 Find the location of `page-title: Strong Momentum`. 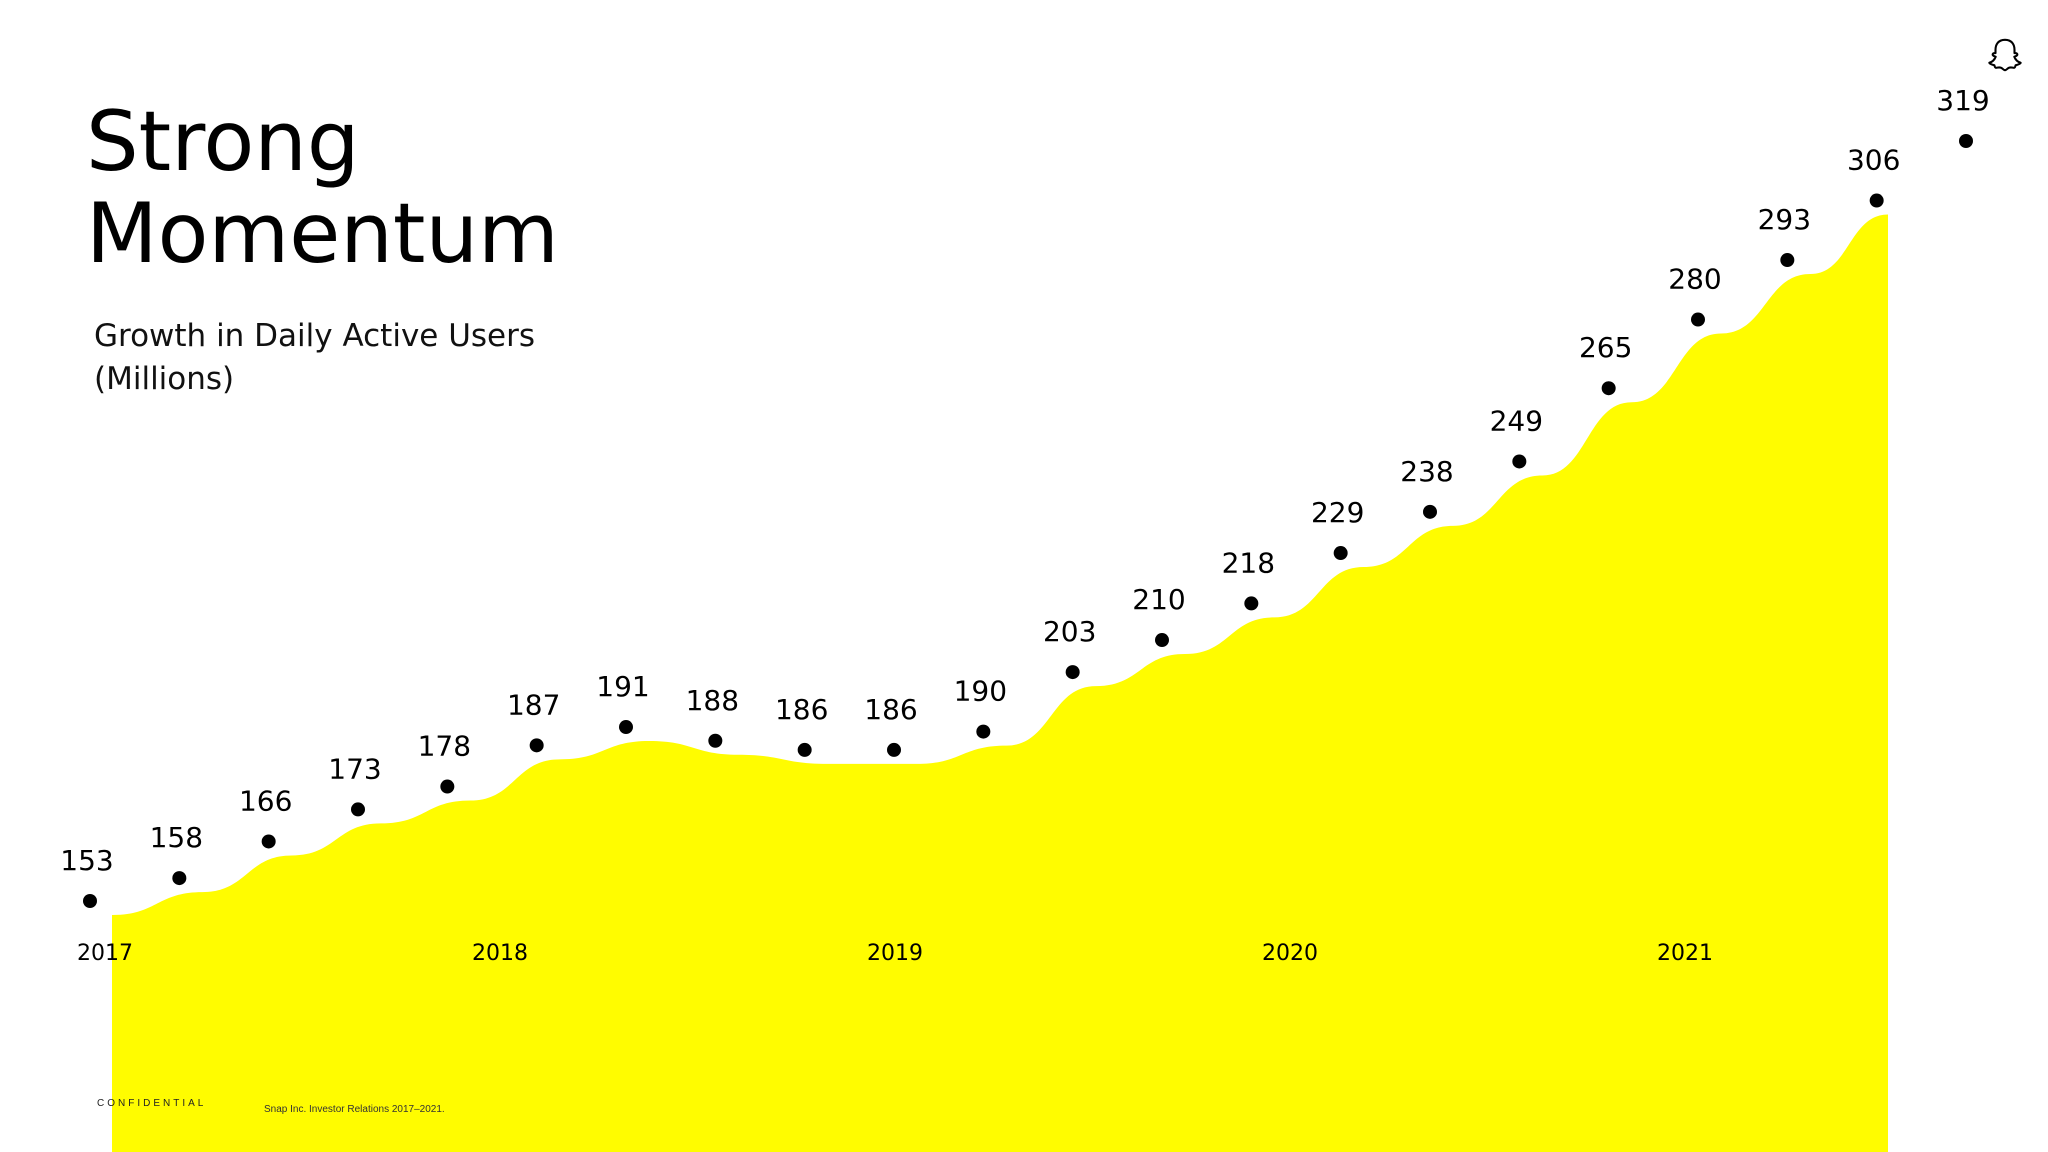

page-title: Strong Momentum is located at coordinates (322, 188).